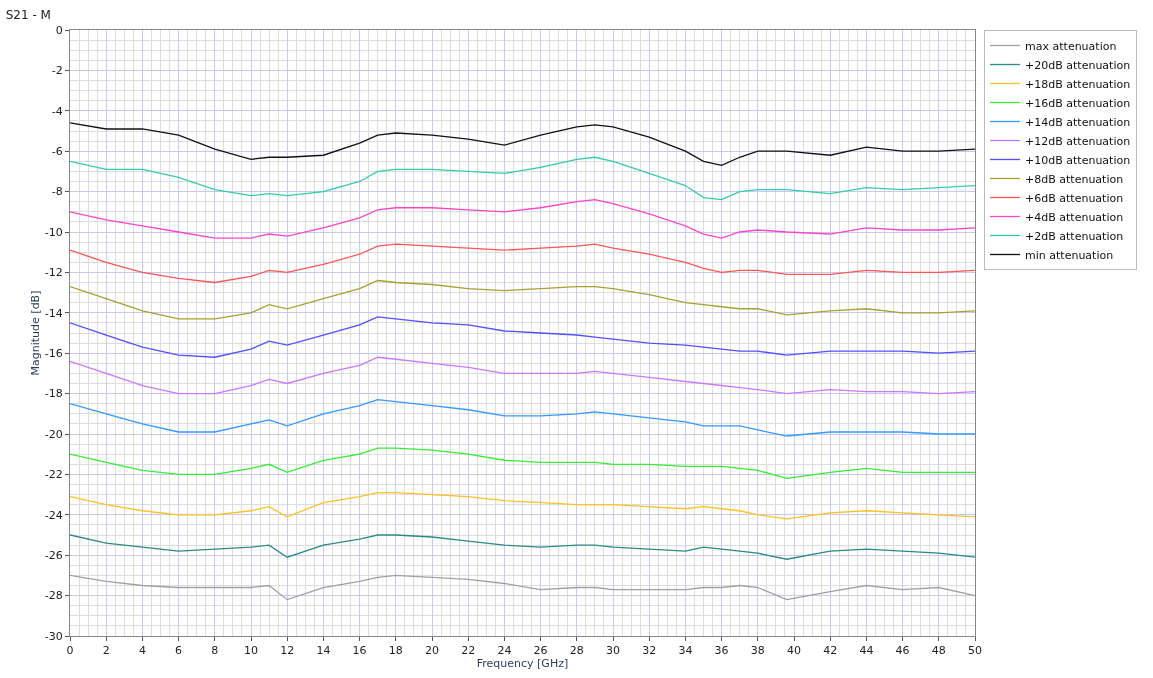  What do you see at coordinates (1078, 141) in the screenshot?
I see `legend-label: +12dB attenuation` at bounding box center [1078, 141].